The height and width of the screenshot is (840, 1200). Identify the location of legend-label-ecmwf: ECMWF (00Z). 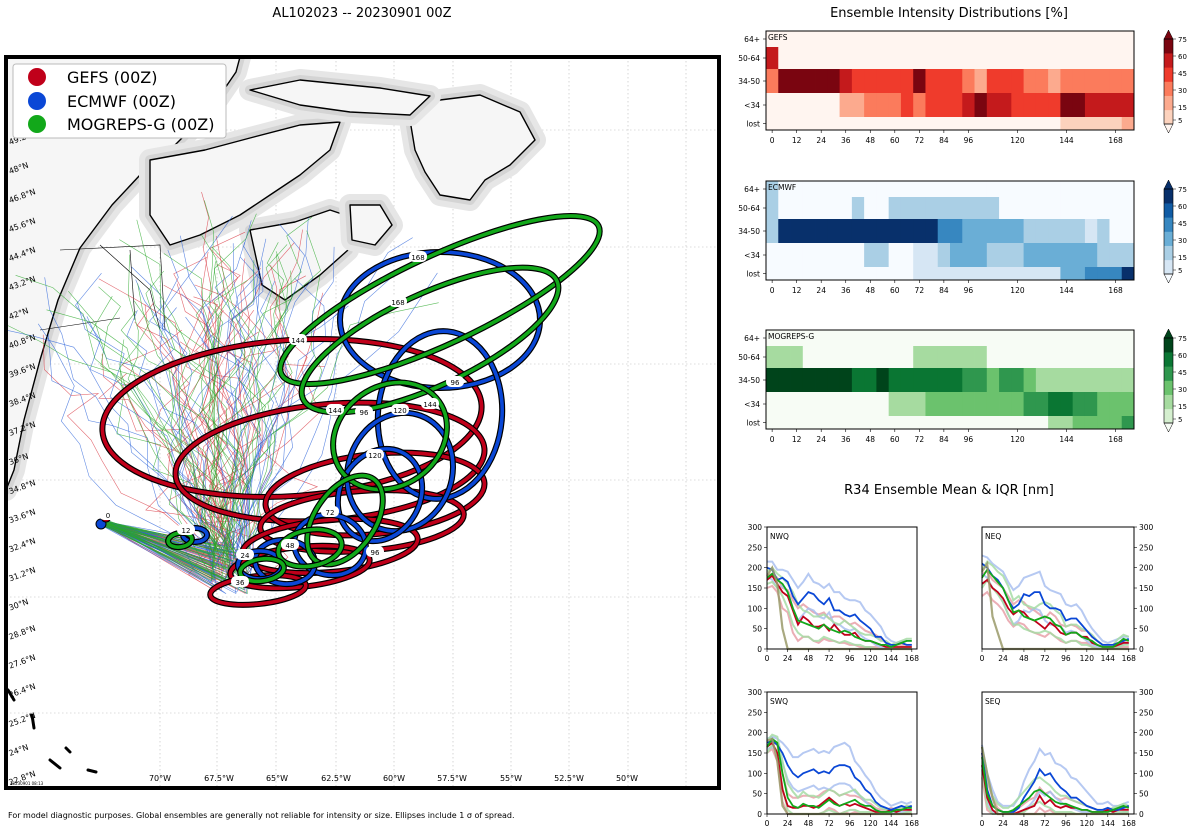
(121, 101).